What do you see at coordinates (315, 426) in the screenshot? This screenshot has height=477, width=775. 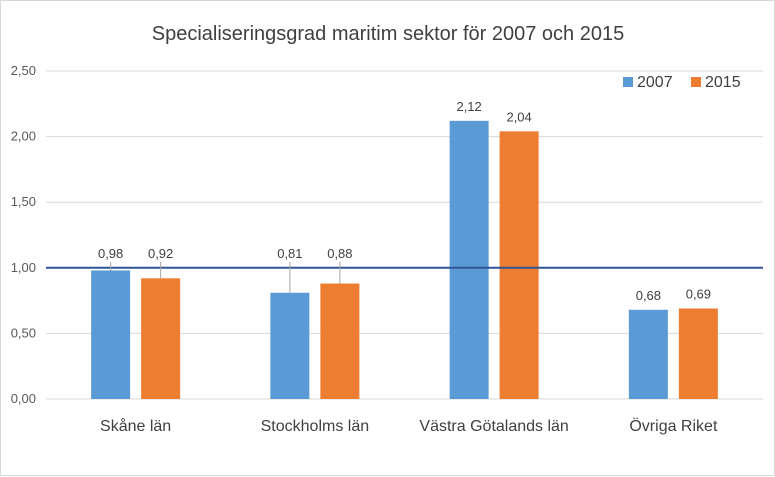 I see `category-label: Stockholms län` at bounding box center [315, 426].